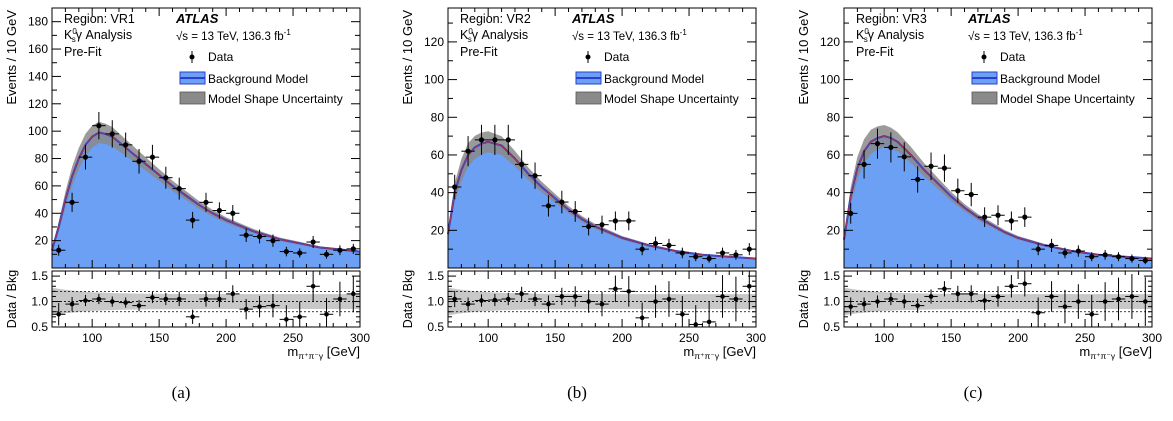 This screenshot has height=421, width=1173. What do you see at coordinates (891, 19) in the screenshot?
I see `region-label: Region: VR3` at bounding box center [891, 19].